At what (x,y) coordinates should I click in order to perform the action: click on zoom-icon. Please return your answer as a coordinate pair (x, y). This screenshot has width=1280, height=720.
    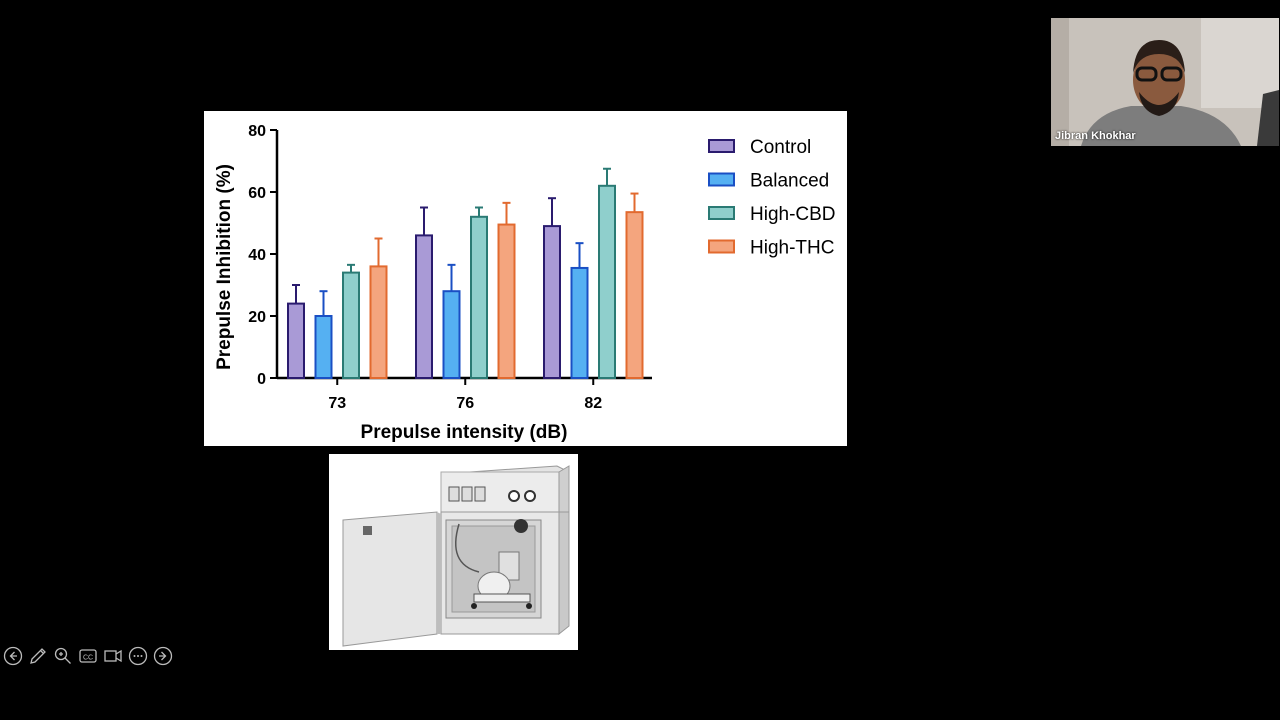
    Looking at the image, I should click on (62, 655).